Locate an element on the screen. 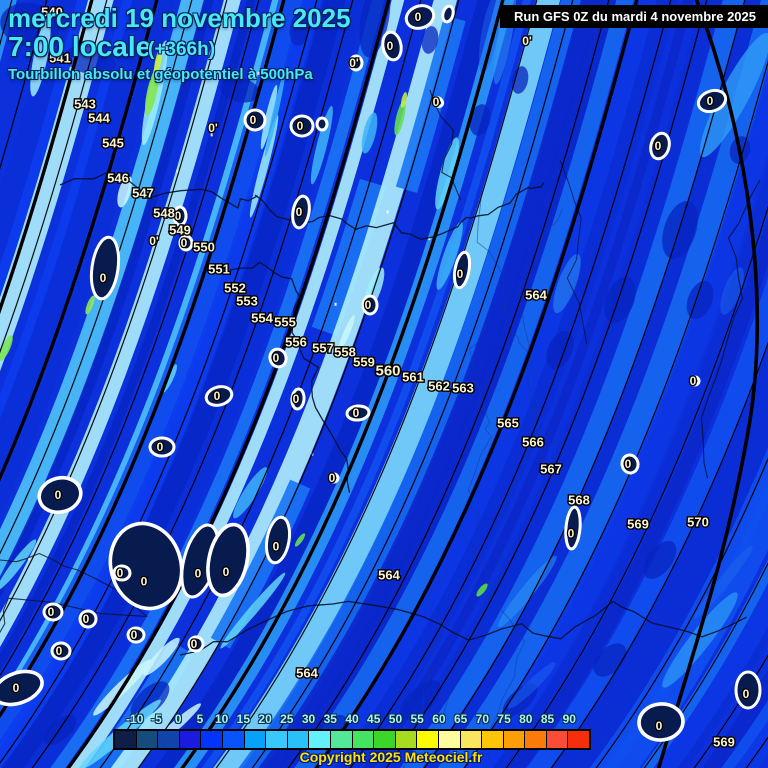  legend-value: 30 is located at coordinates (308, 719).